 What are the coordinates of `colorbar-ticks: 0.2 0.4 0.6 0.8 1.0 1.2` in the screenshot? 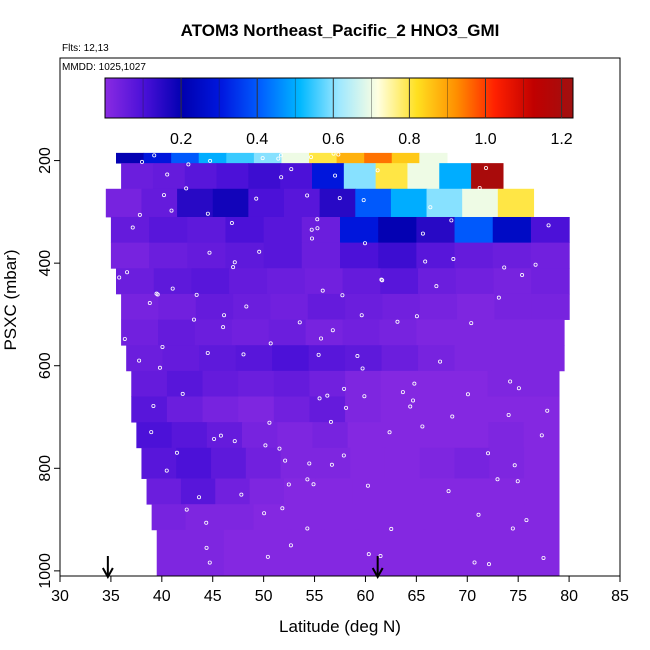 It's located at (357, 113).